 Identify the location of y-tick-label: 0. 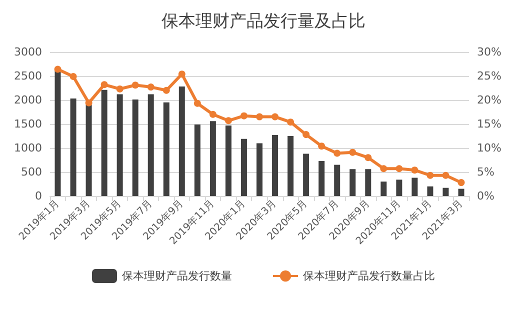
(38, 196).